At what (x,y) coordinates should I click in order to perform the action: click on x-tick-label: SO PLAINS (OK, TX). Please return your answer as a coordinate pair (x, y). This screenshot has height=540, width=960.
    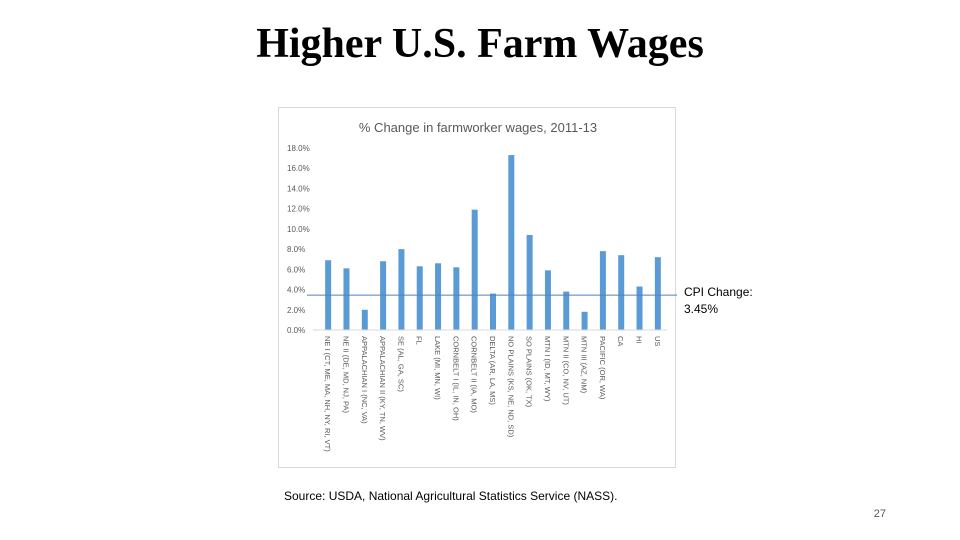
    Looking at the image, I should click on (529, 372).